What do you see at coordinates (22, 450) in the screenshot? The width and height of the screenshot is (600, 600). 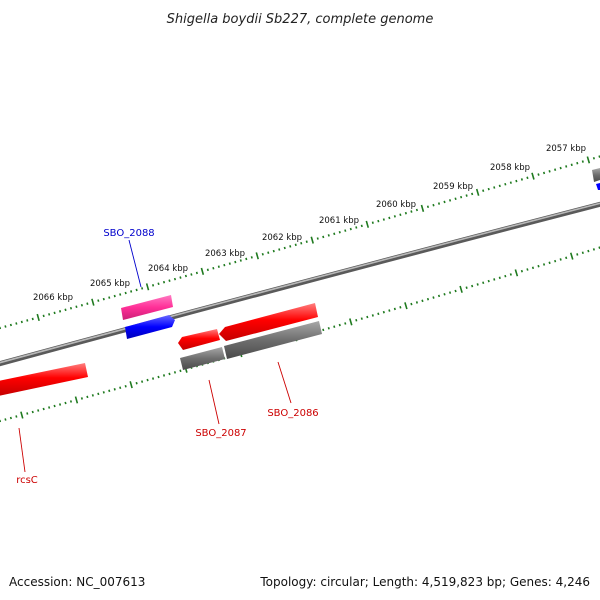 I see `callout-line-rcsc` at bounding box center [22, 450].